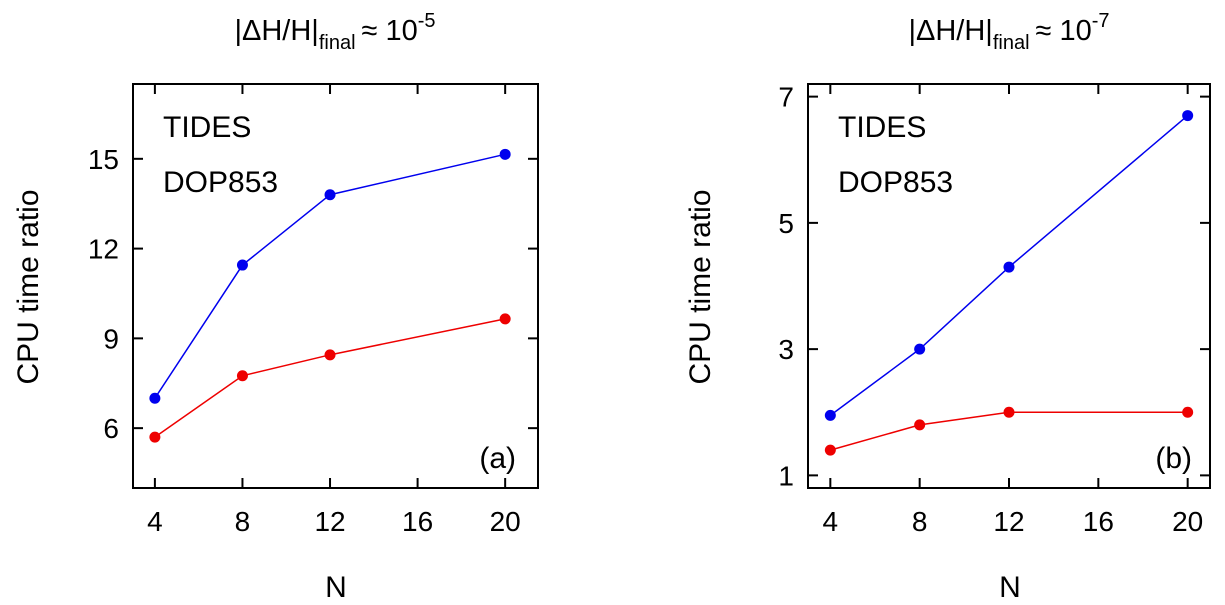  What do you see at coordinates (1187, 521) in the screenshot?
I see `panel-b-xtick-label: 20` at bounding box center [1187, 521].